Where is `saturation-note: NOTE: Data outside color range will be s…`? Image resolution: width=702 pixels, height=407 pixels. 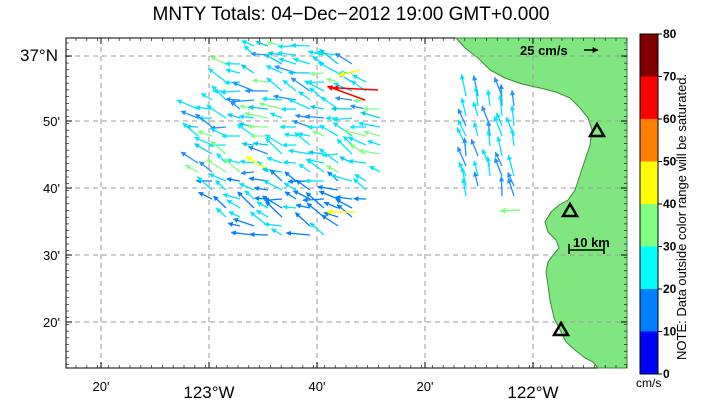
saturation-note: NOTE: Data outside color range will be s… is located at coordinates (681, 216).